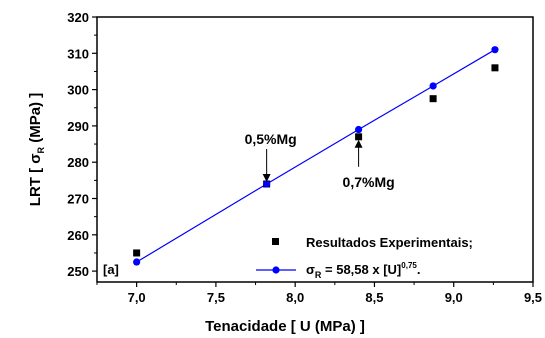 This screenshot has width=545, height=338. Describe the element at coordinates (35, 185) in the screenshot. I see `y-label-prefix: LRT [` at that location.